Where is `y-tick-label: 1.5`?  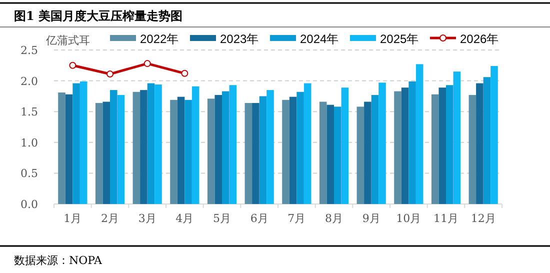
y-tick-label: 1.5 is located at coordinates (29, 112).